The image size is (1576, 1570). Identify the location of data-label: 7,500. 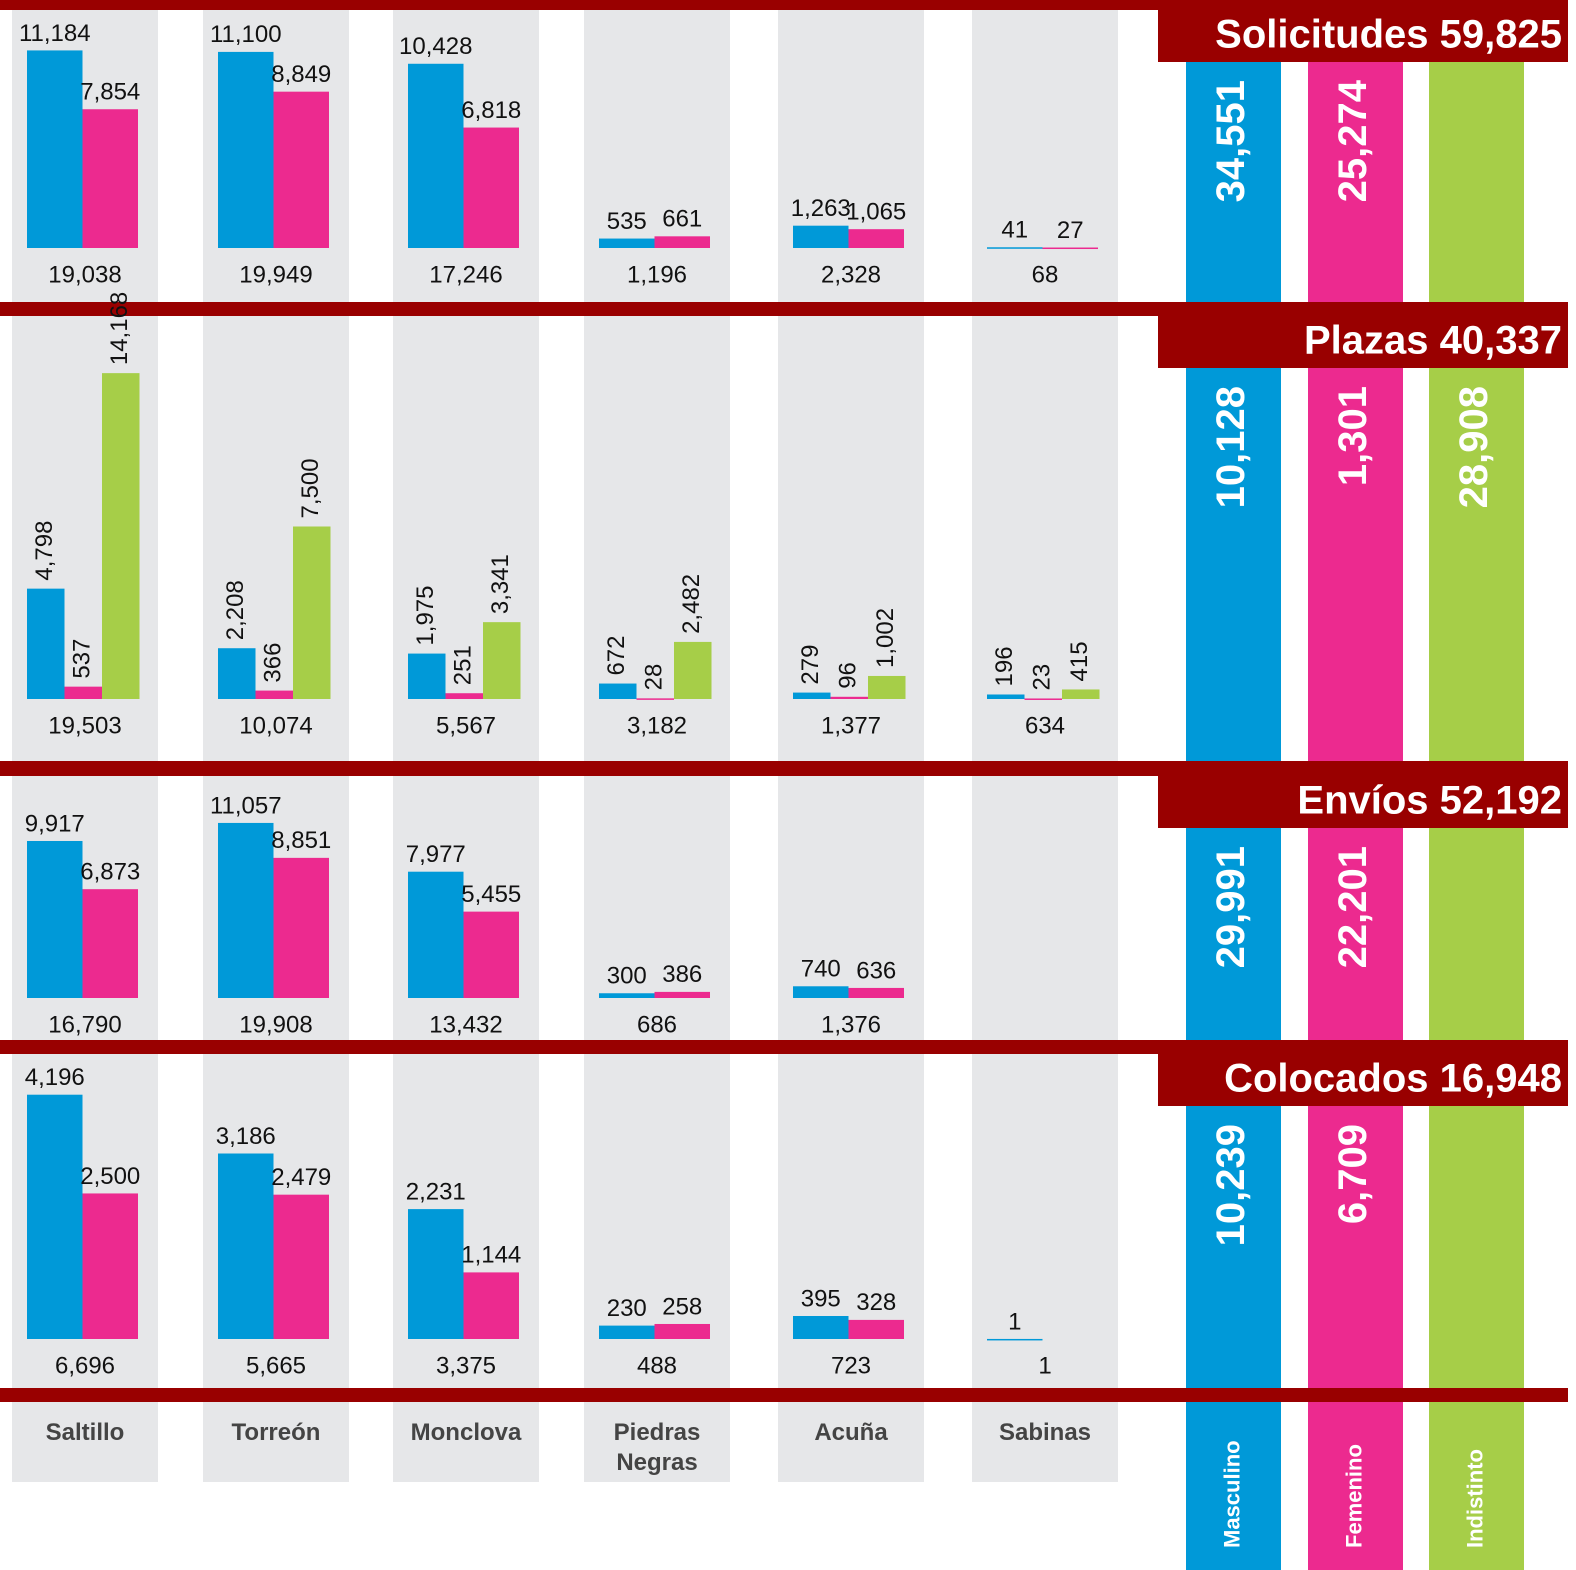
(310, 488).